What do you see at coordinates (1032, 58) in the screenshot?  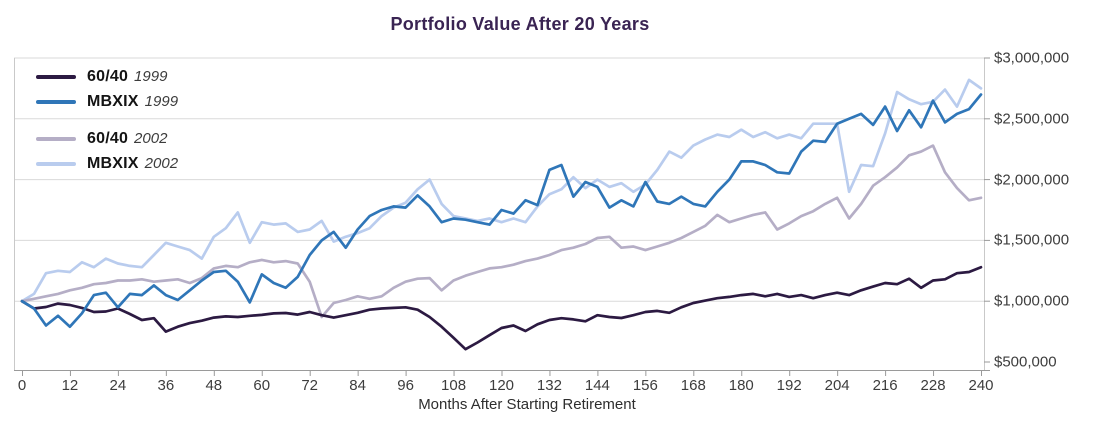 I see `y-tick-label: $3,000,000` at bounding box center [1032, 58].